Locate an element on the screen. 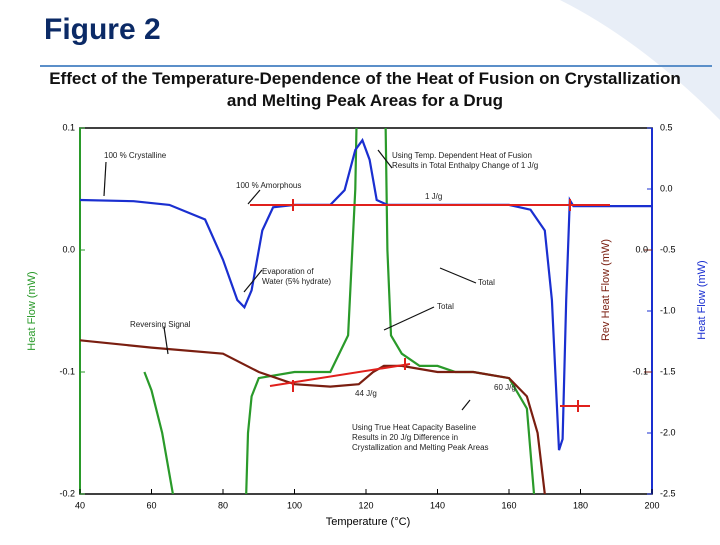 This screenshot has height=545, width=720. annotation: Results in 20 J/g Difference in is located at coordinates (405, 437).